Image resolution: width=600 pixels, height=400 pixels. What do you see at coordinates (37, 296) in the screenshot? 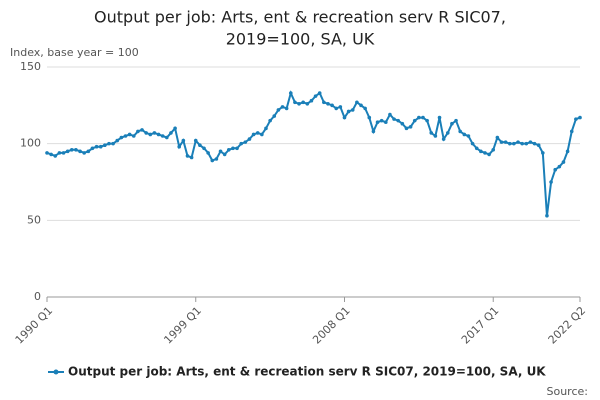
I see `y-tick-label: 0` at bounding box center [37, 296].